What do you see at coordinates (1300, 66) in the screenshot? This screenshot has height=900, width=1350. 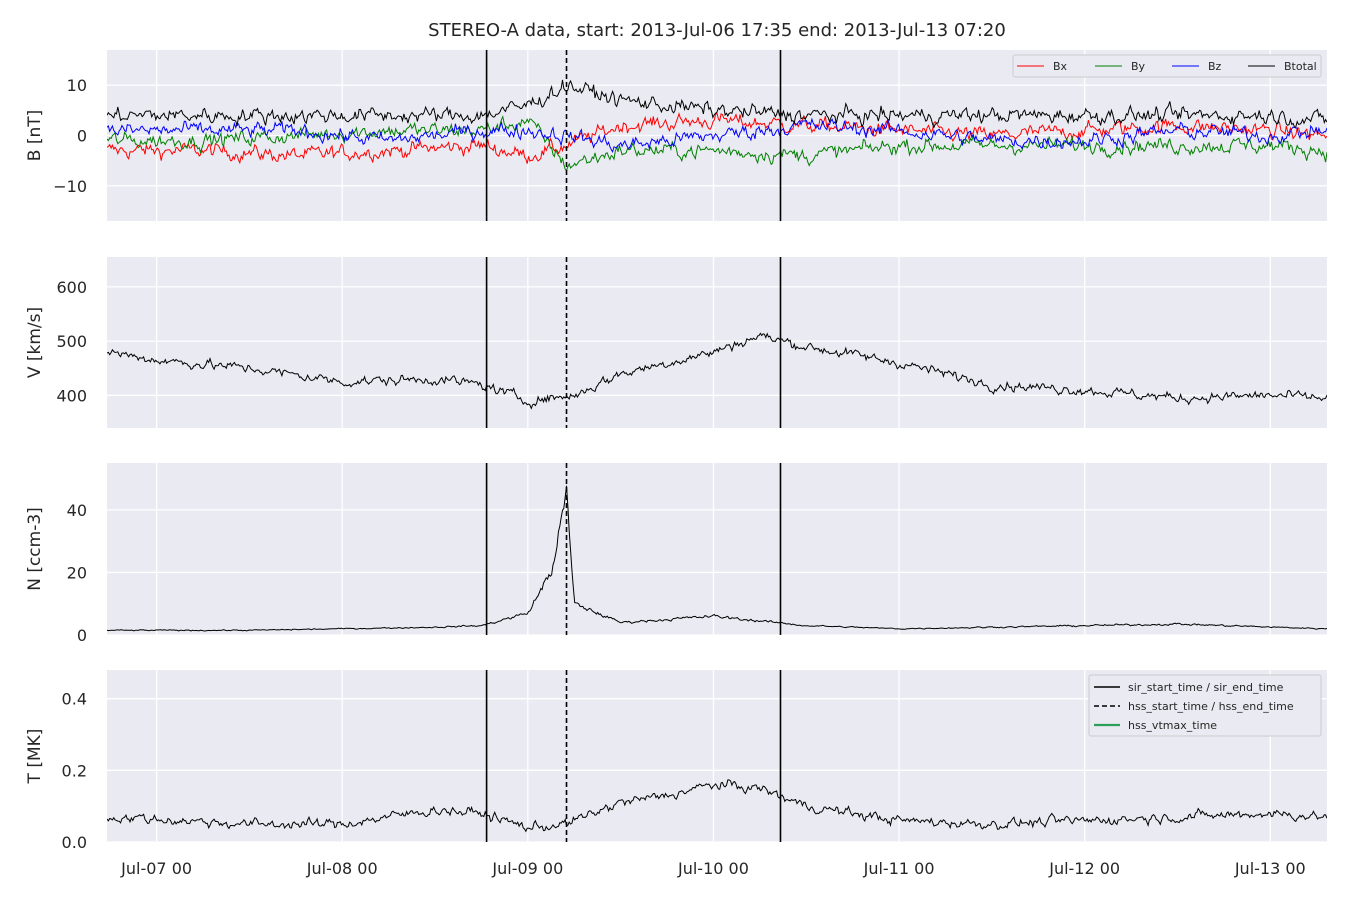 I see `legend-label: Btotal` at bounding box center [1300, 66].